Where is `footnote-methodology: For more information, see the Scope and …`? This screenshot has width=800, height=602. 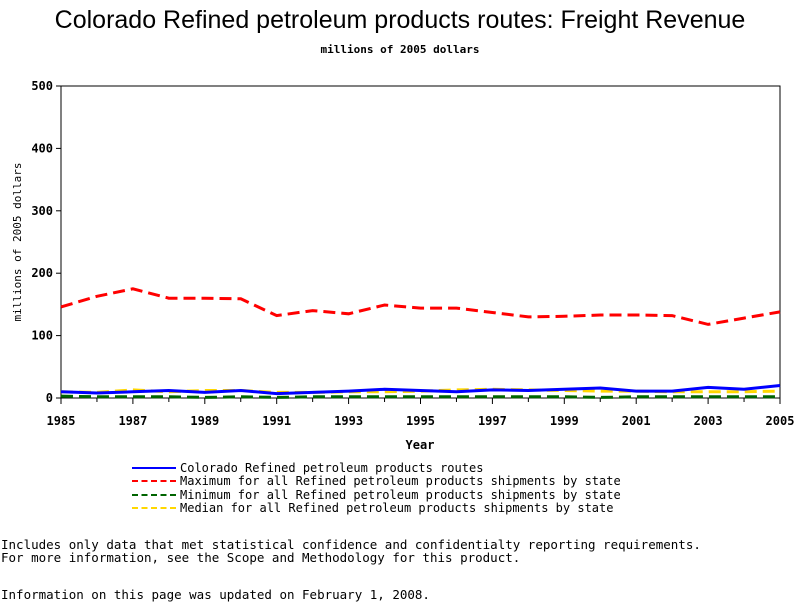
footnote-methodology: For more information, see the Scope and … is located at coordinates (261, 557).